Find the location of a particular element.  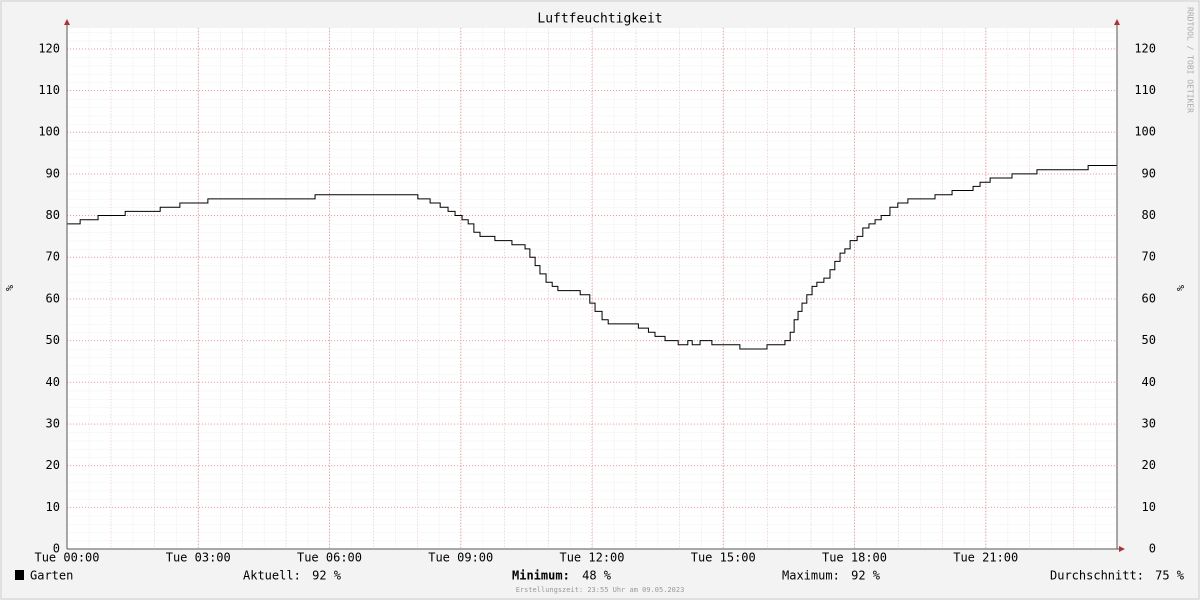

y-tick-label: 50 is located at coordinates (53, 340).